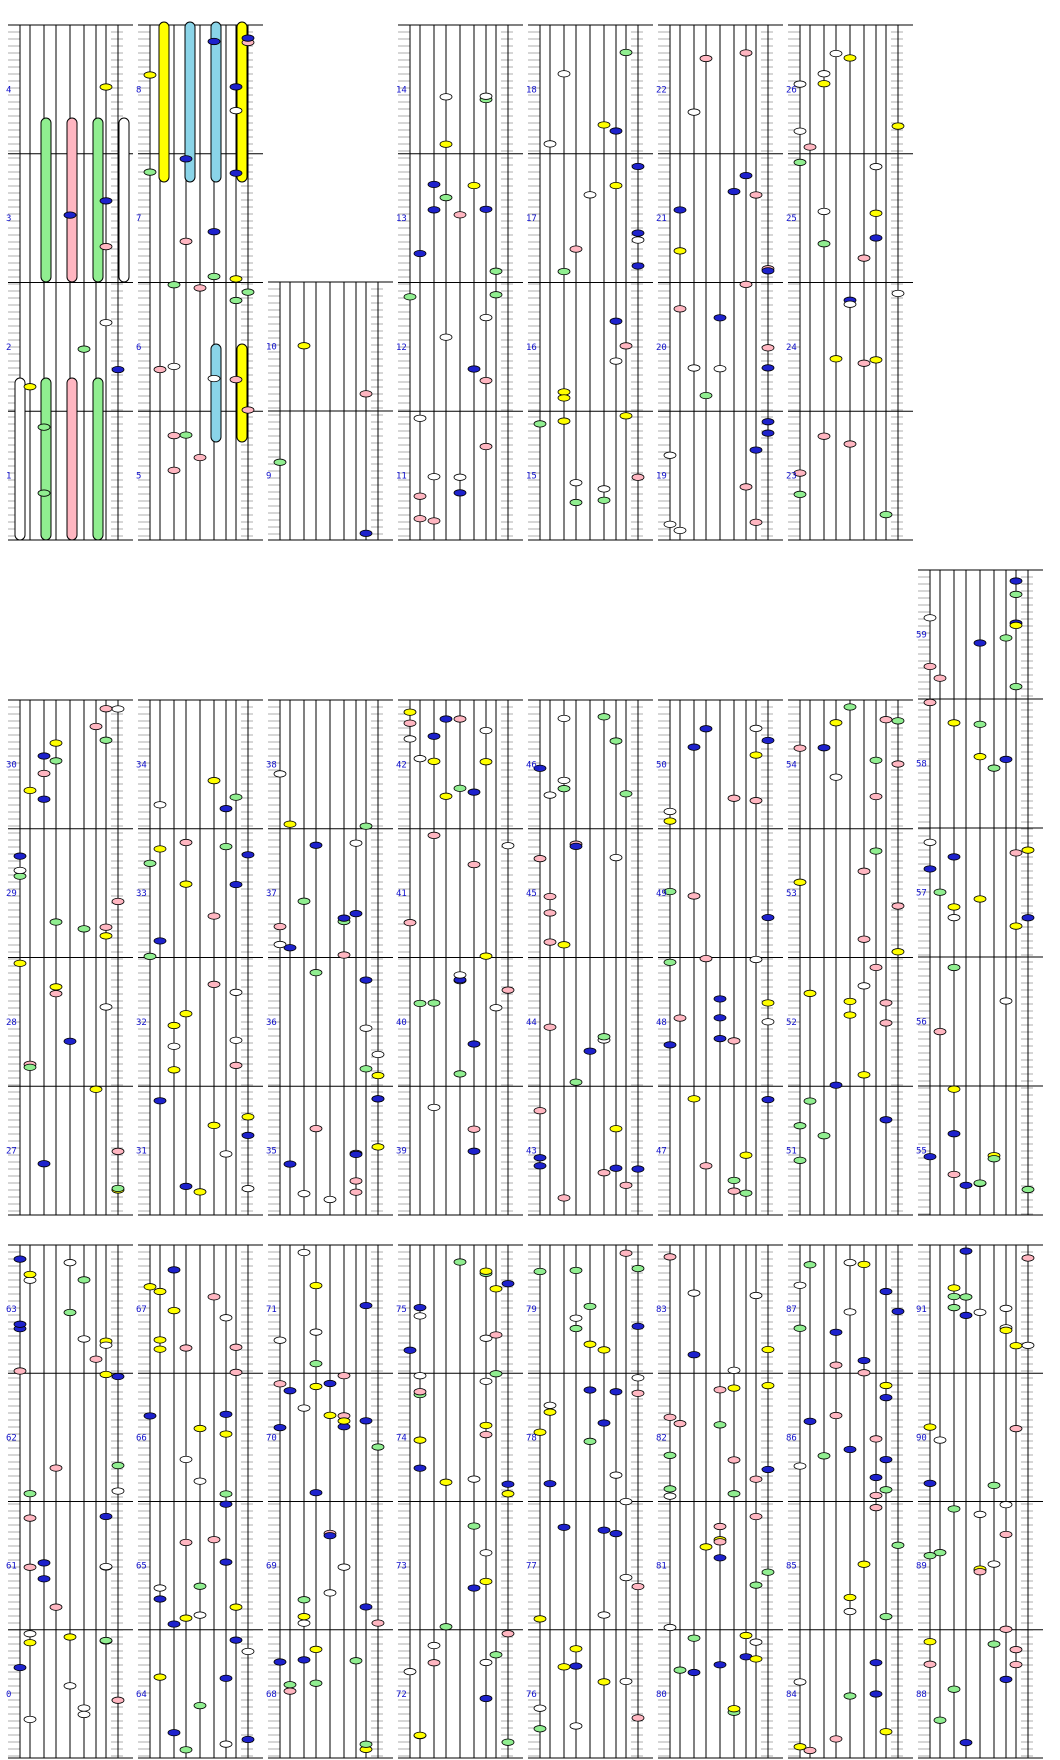  What do you see at coordinates (11, 1567) in the screenshot?
I see `measure-number: 61` at bounding box center [11, 1567].